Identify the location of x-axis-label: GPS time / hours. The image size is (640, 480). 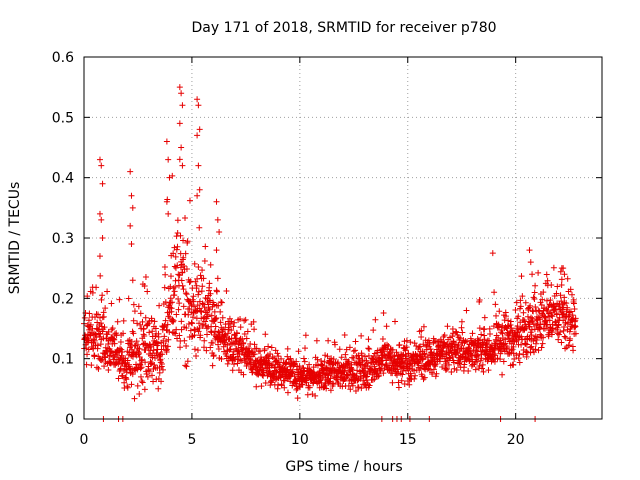
(343, 467).